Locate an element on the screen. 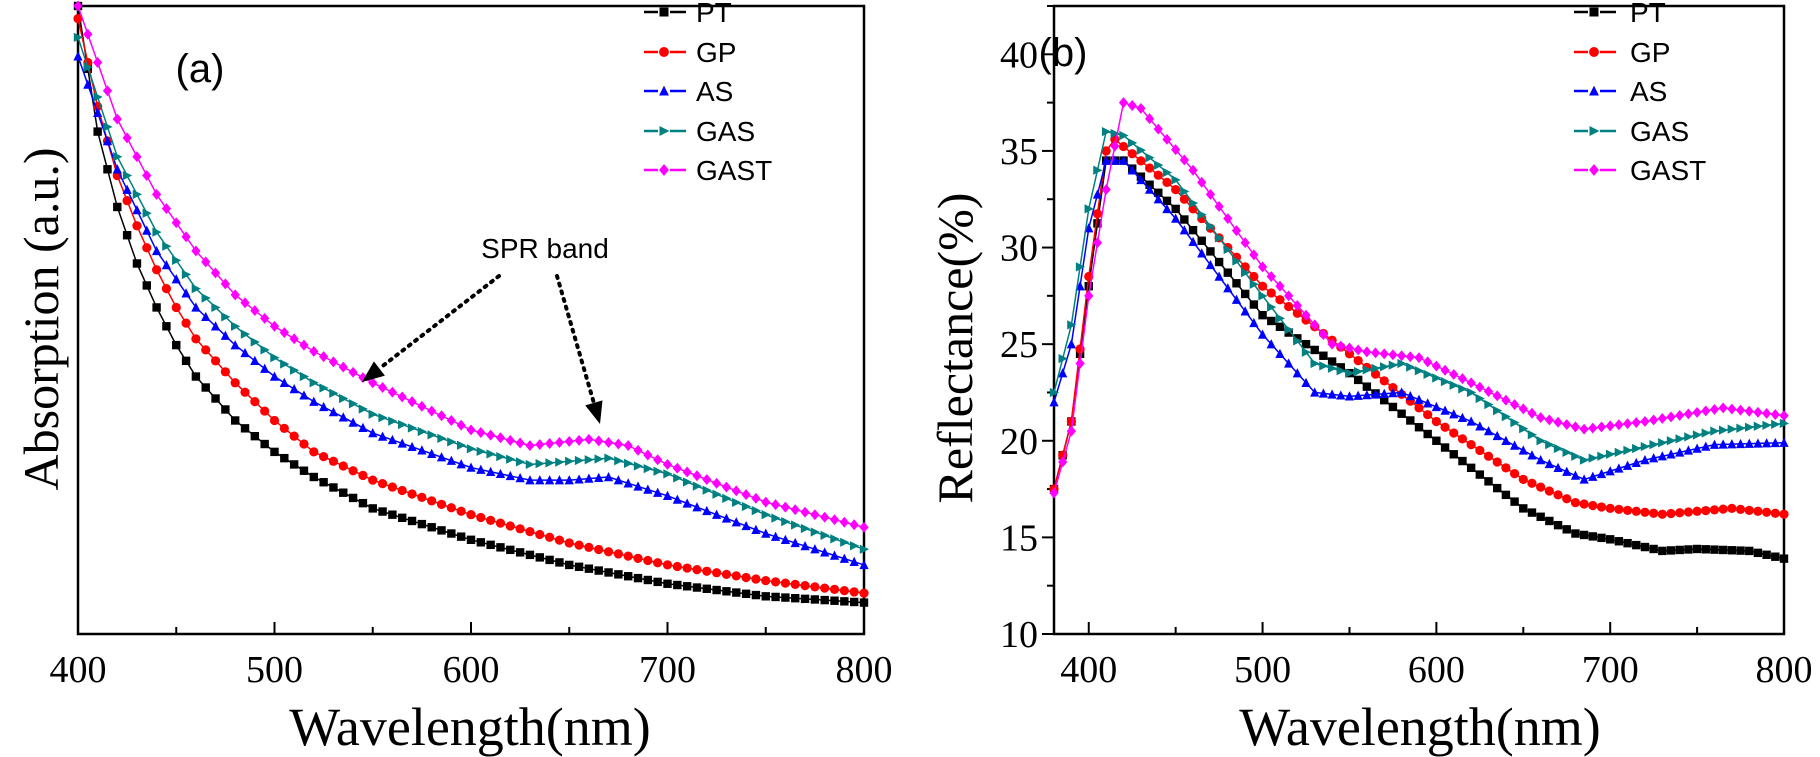 This screenshot has height=757, width=1820. x-tick-label: 800 is located at coordinates (864, 670).